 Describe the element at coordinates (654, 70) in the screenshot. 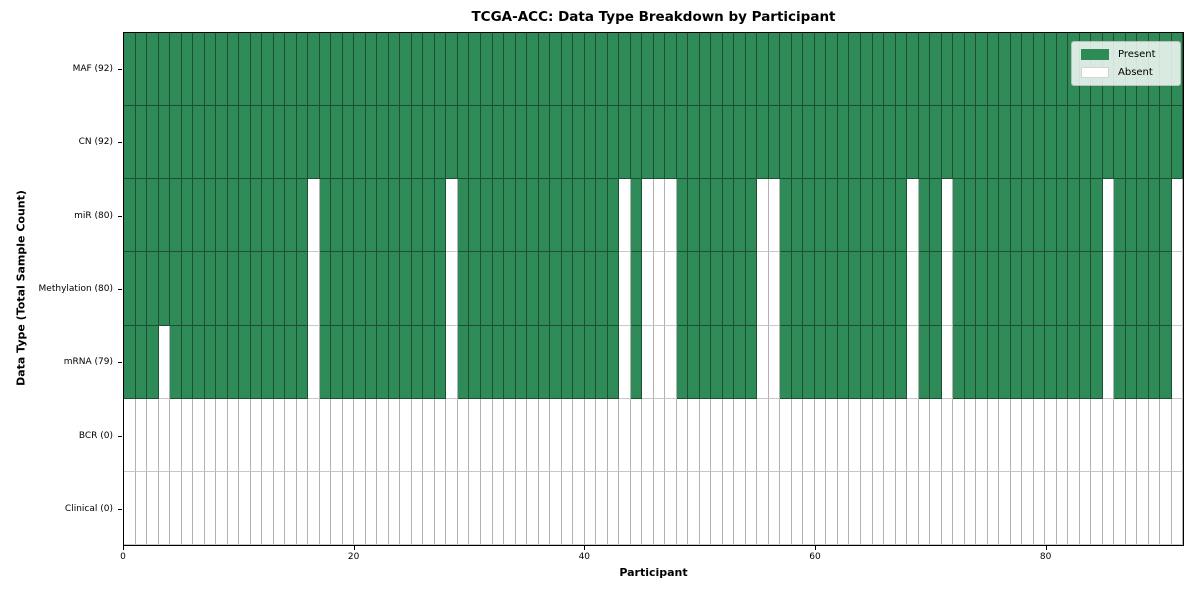

I see `heatmap-row-maf` at that location.